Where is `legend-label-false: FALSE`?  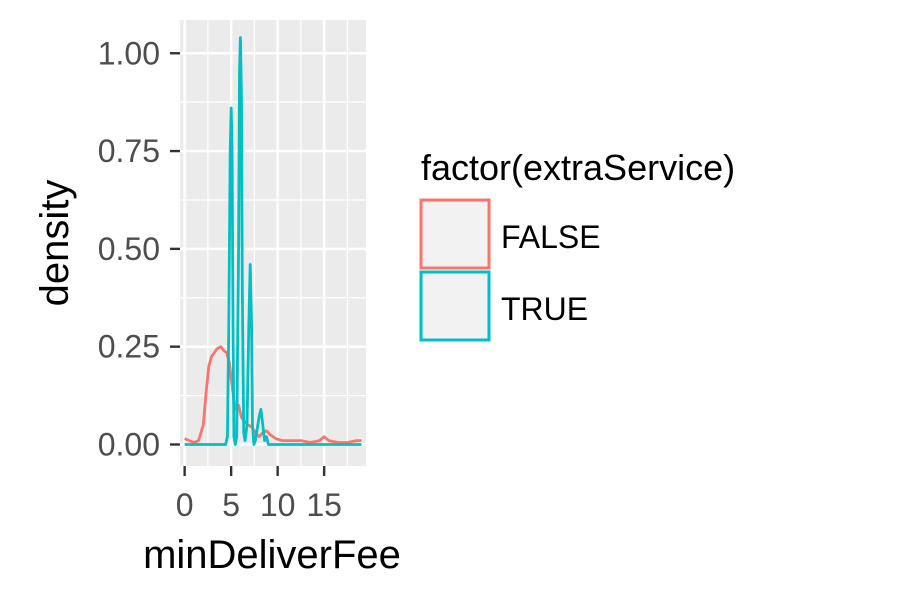
legend-label-false: FALSE is located at coordinates (551, 237).